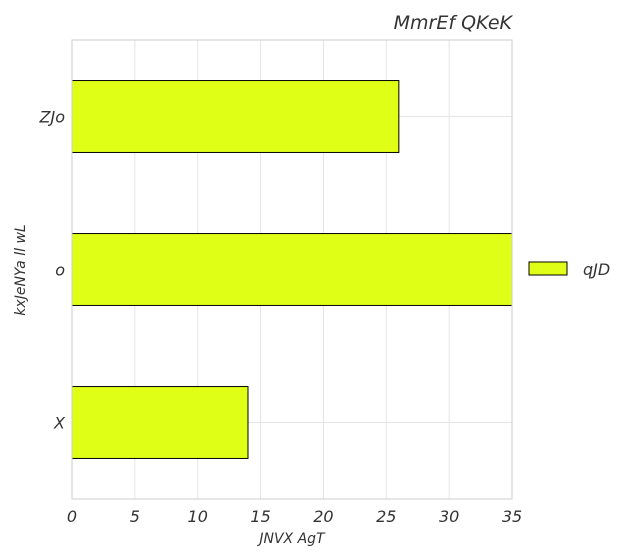 Image resolution: width=640 pixels, height=560 pixels. Describe the element at coordinates (323, 516) in the screenshot. I see `x-tick-label: 20` at that location.